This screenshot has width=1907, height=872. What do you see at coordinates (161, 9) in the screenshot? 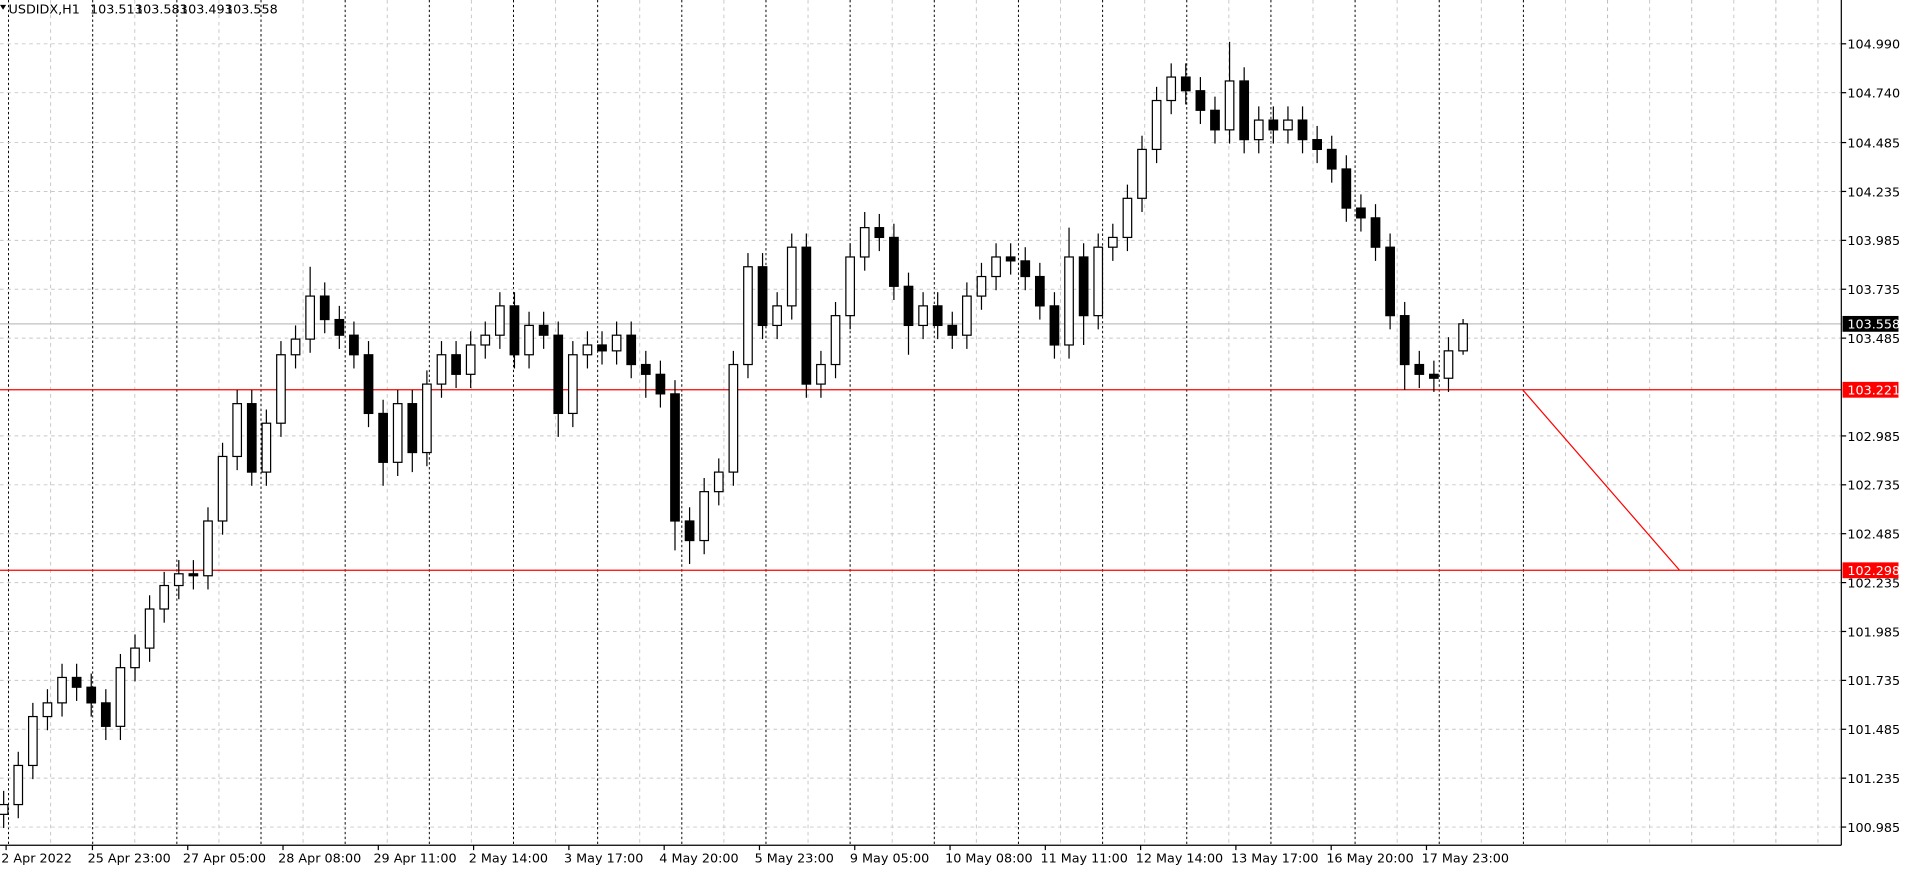
I see `header-high: 103.583` at bounding box center [161, 9].